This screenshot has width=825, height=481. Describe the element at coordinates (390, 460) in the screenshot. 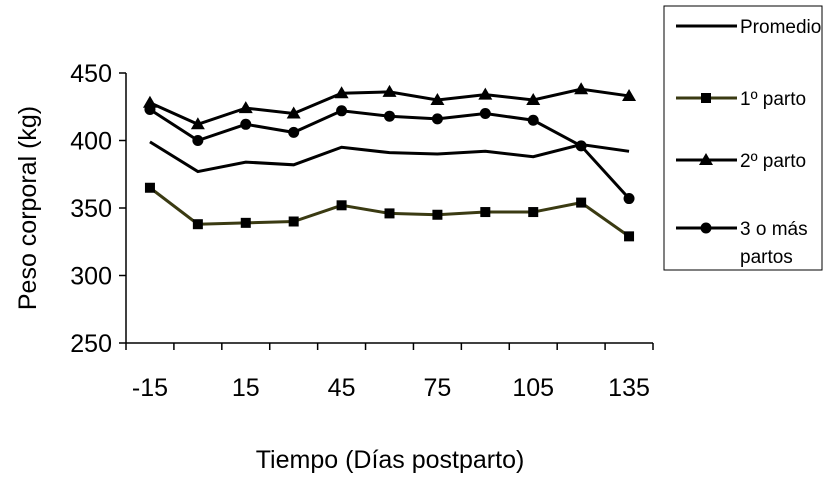

I see `x-axis-label: Tiempo (Días postparto)` at that location.